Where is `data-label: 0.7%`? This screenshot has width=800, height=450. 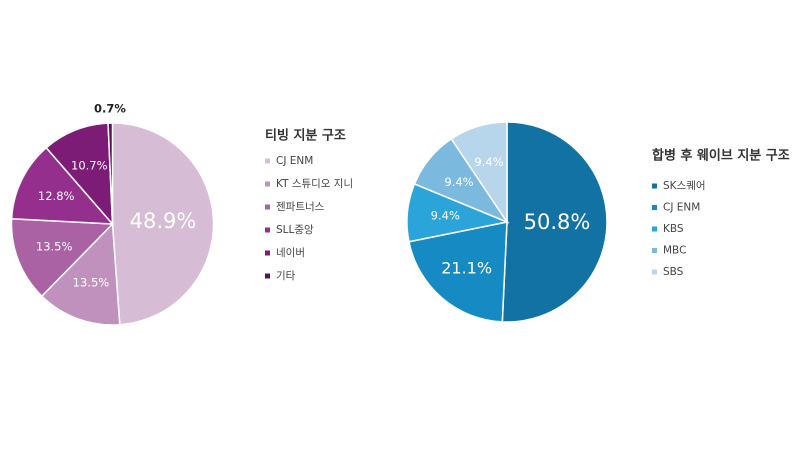 data-label: 0.7% is located at coordinates (110, 109).